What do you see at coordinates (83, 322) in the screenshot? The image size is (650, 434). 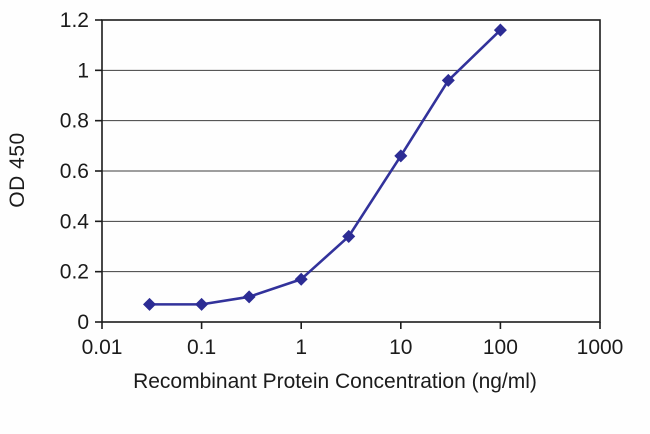 I see `y-tick-label: 0` at bounding box center [83, 322].